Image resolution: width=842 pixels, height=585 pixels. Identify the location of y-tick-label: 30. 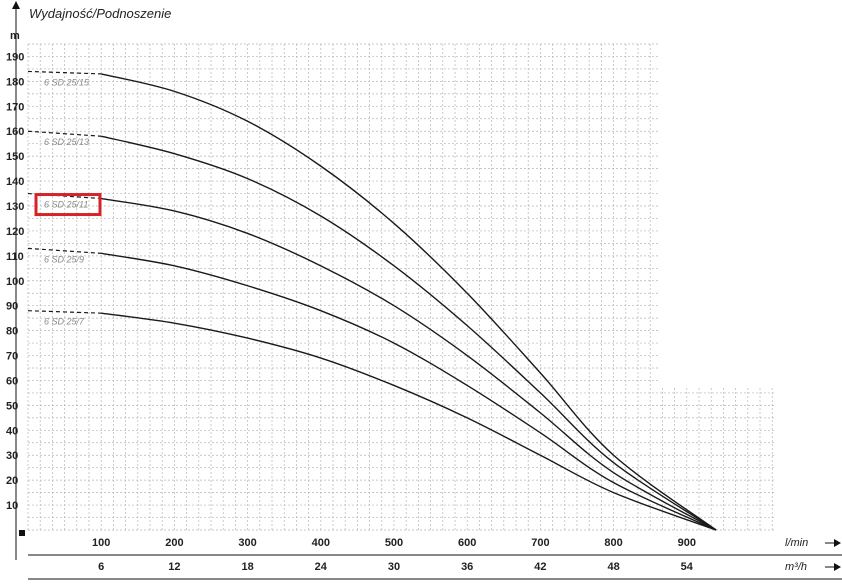
(12, 456).